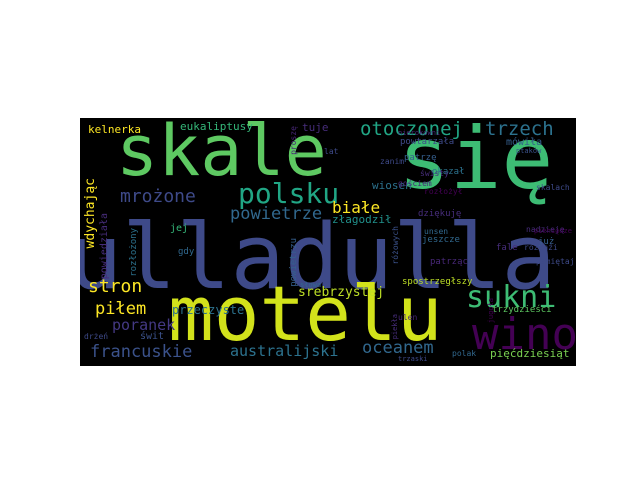 Image resolution: width=640 pixels, height=480 pixels. Describe the element at coordinates (294, 262) in the screenshot. I see `word: powietrzu` at that location.